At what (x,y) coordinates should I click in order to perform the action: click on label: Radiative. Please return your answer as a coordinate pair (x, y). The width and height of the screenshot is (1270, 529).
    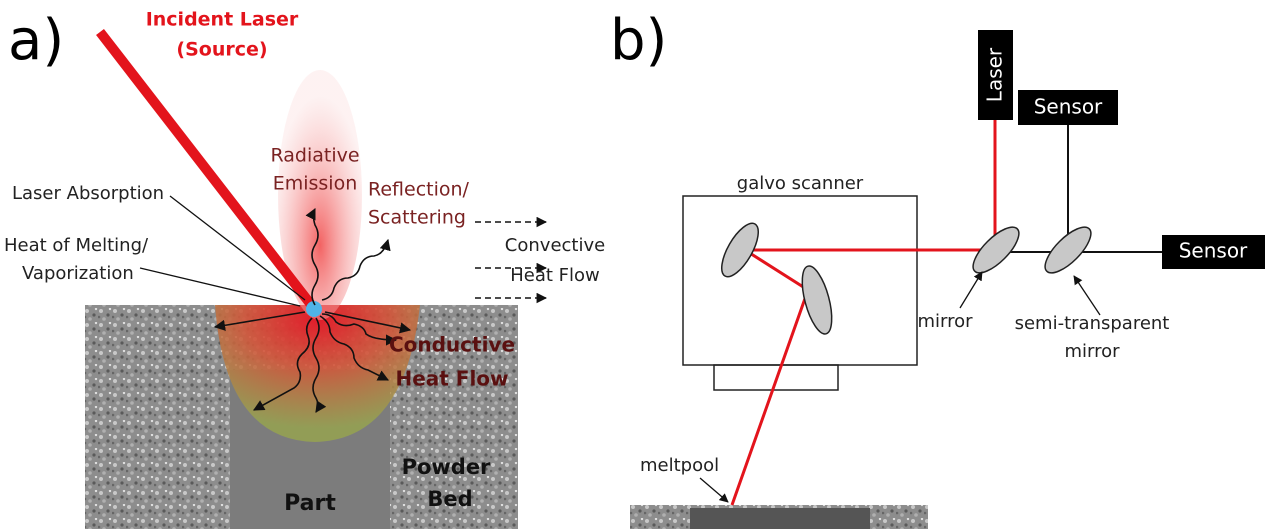
    Looking at the image, I should click on (314, 156).